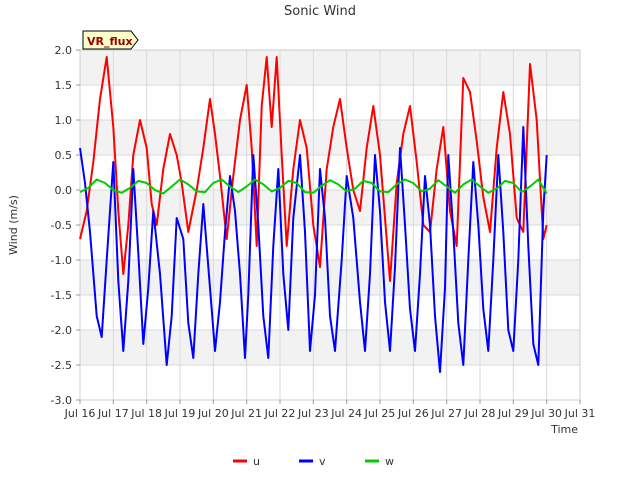 The width and height of the screenshot is (640, 480). Describe the element at coordinates (389, 461) in the screenshot. I see `legend-label-w: w` at that location.